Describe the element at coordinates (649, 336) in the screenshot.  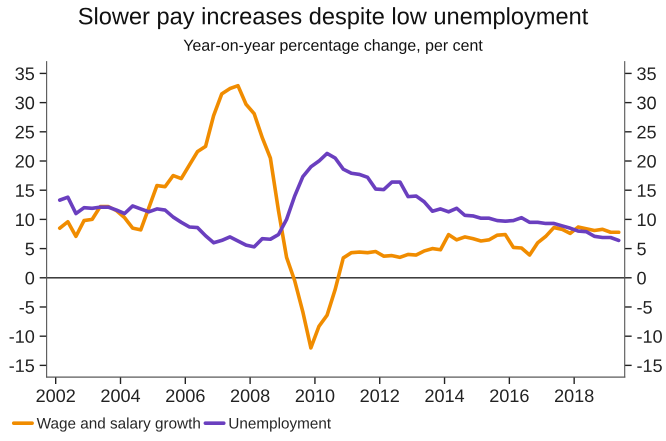
I see `y2-tick-label: -10` at that location.